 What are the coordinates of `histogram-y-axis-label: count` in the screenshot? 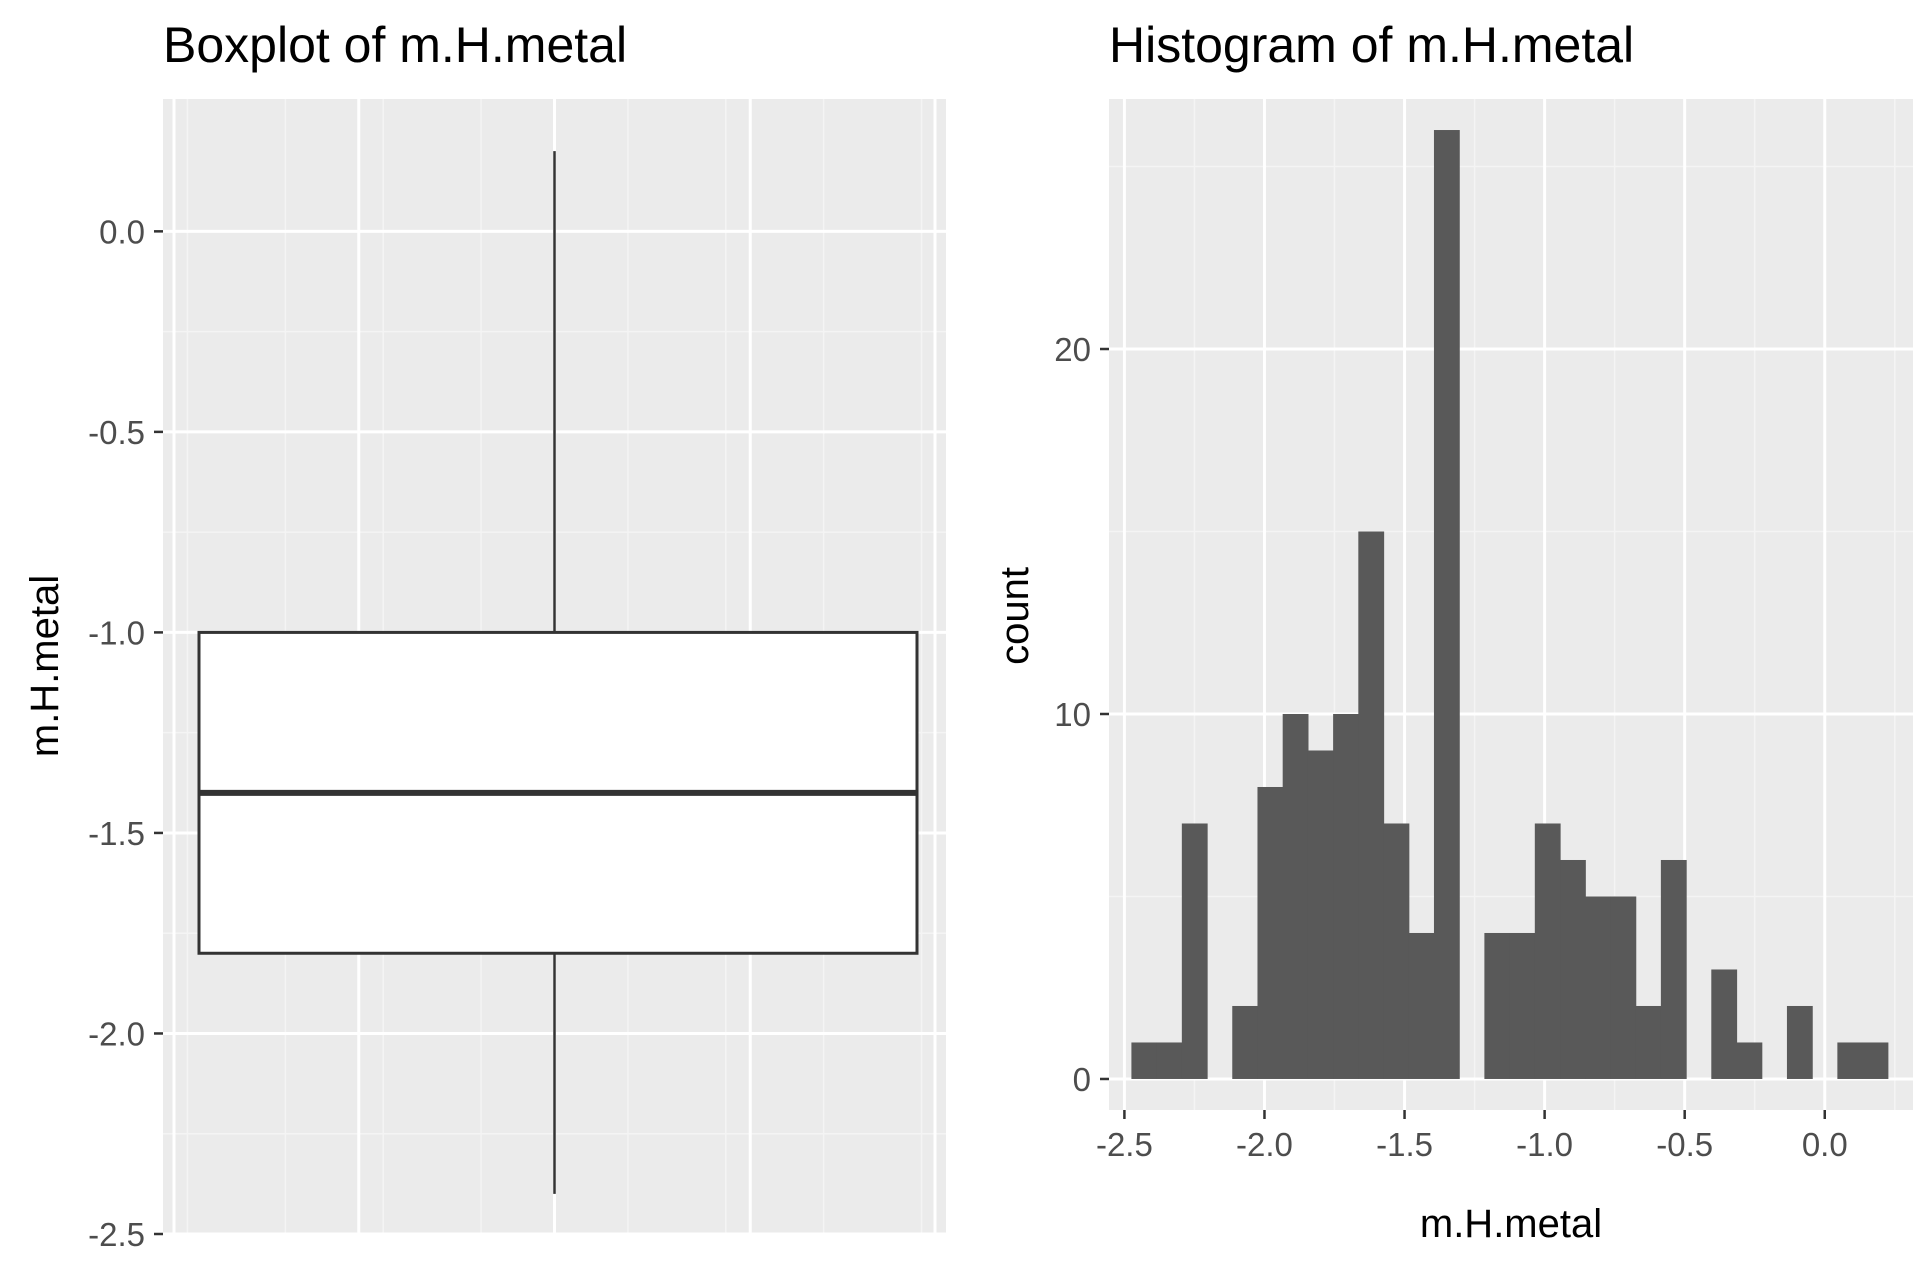 It's located at (1015, 616).